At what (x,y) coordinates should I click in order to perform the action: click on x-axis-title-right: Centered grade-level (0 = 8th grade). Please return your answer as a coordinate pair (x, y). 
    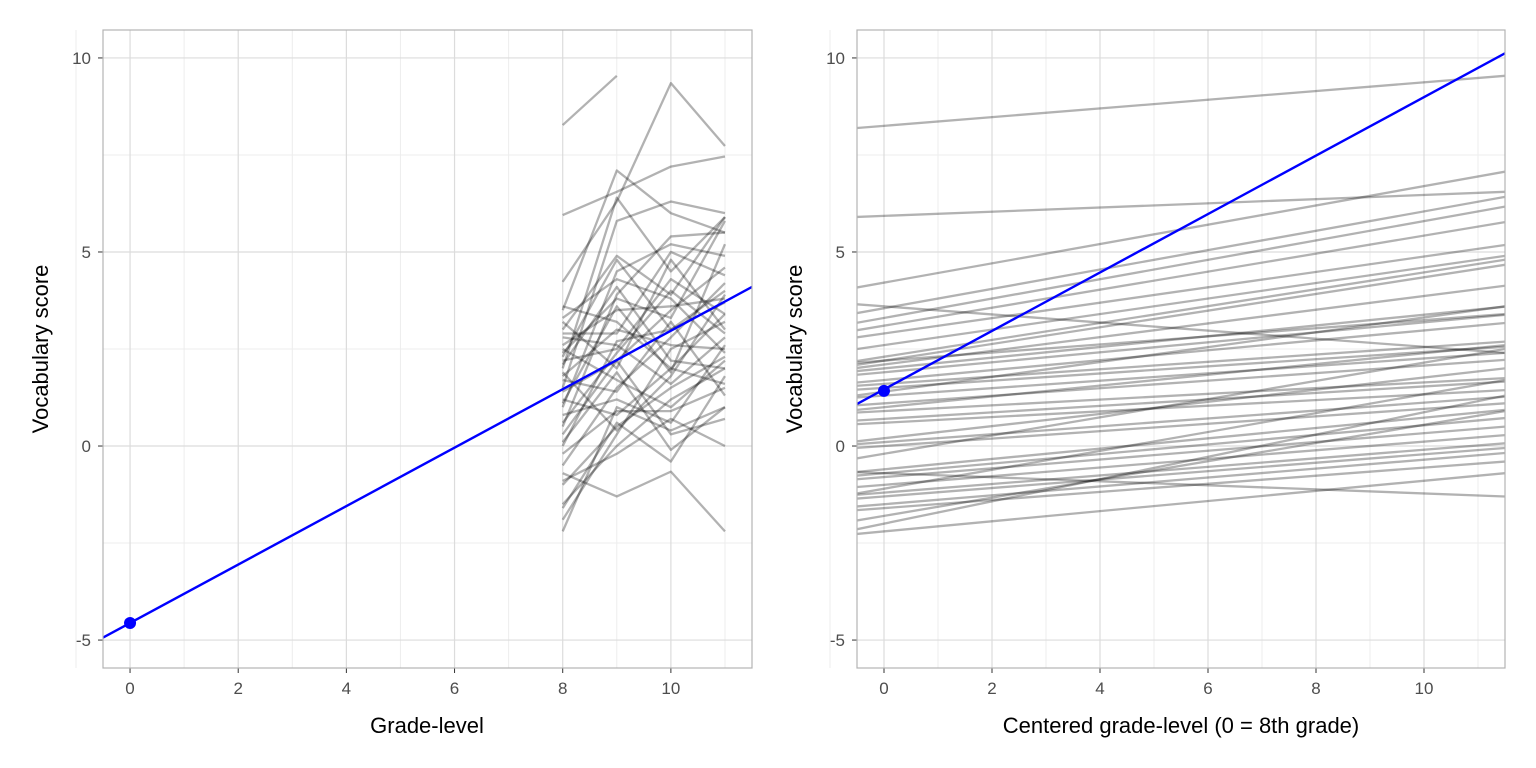
    Looking at the image, I should click on (1181, 725).